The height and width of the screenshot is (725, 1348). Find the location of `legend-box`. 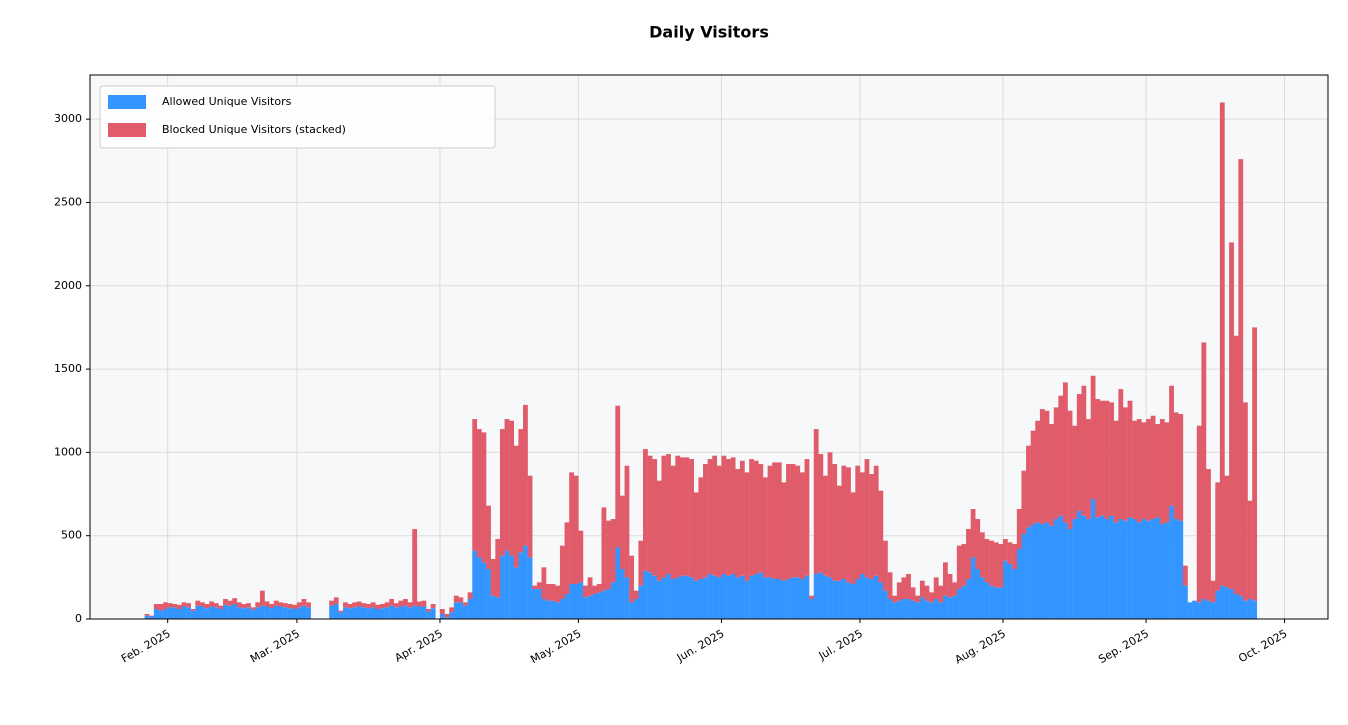

legend-box is located at coordinates (297, 117).